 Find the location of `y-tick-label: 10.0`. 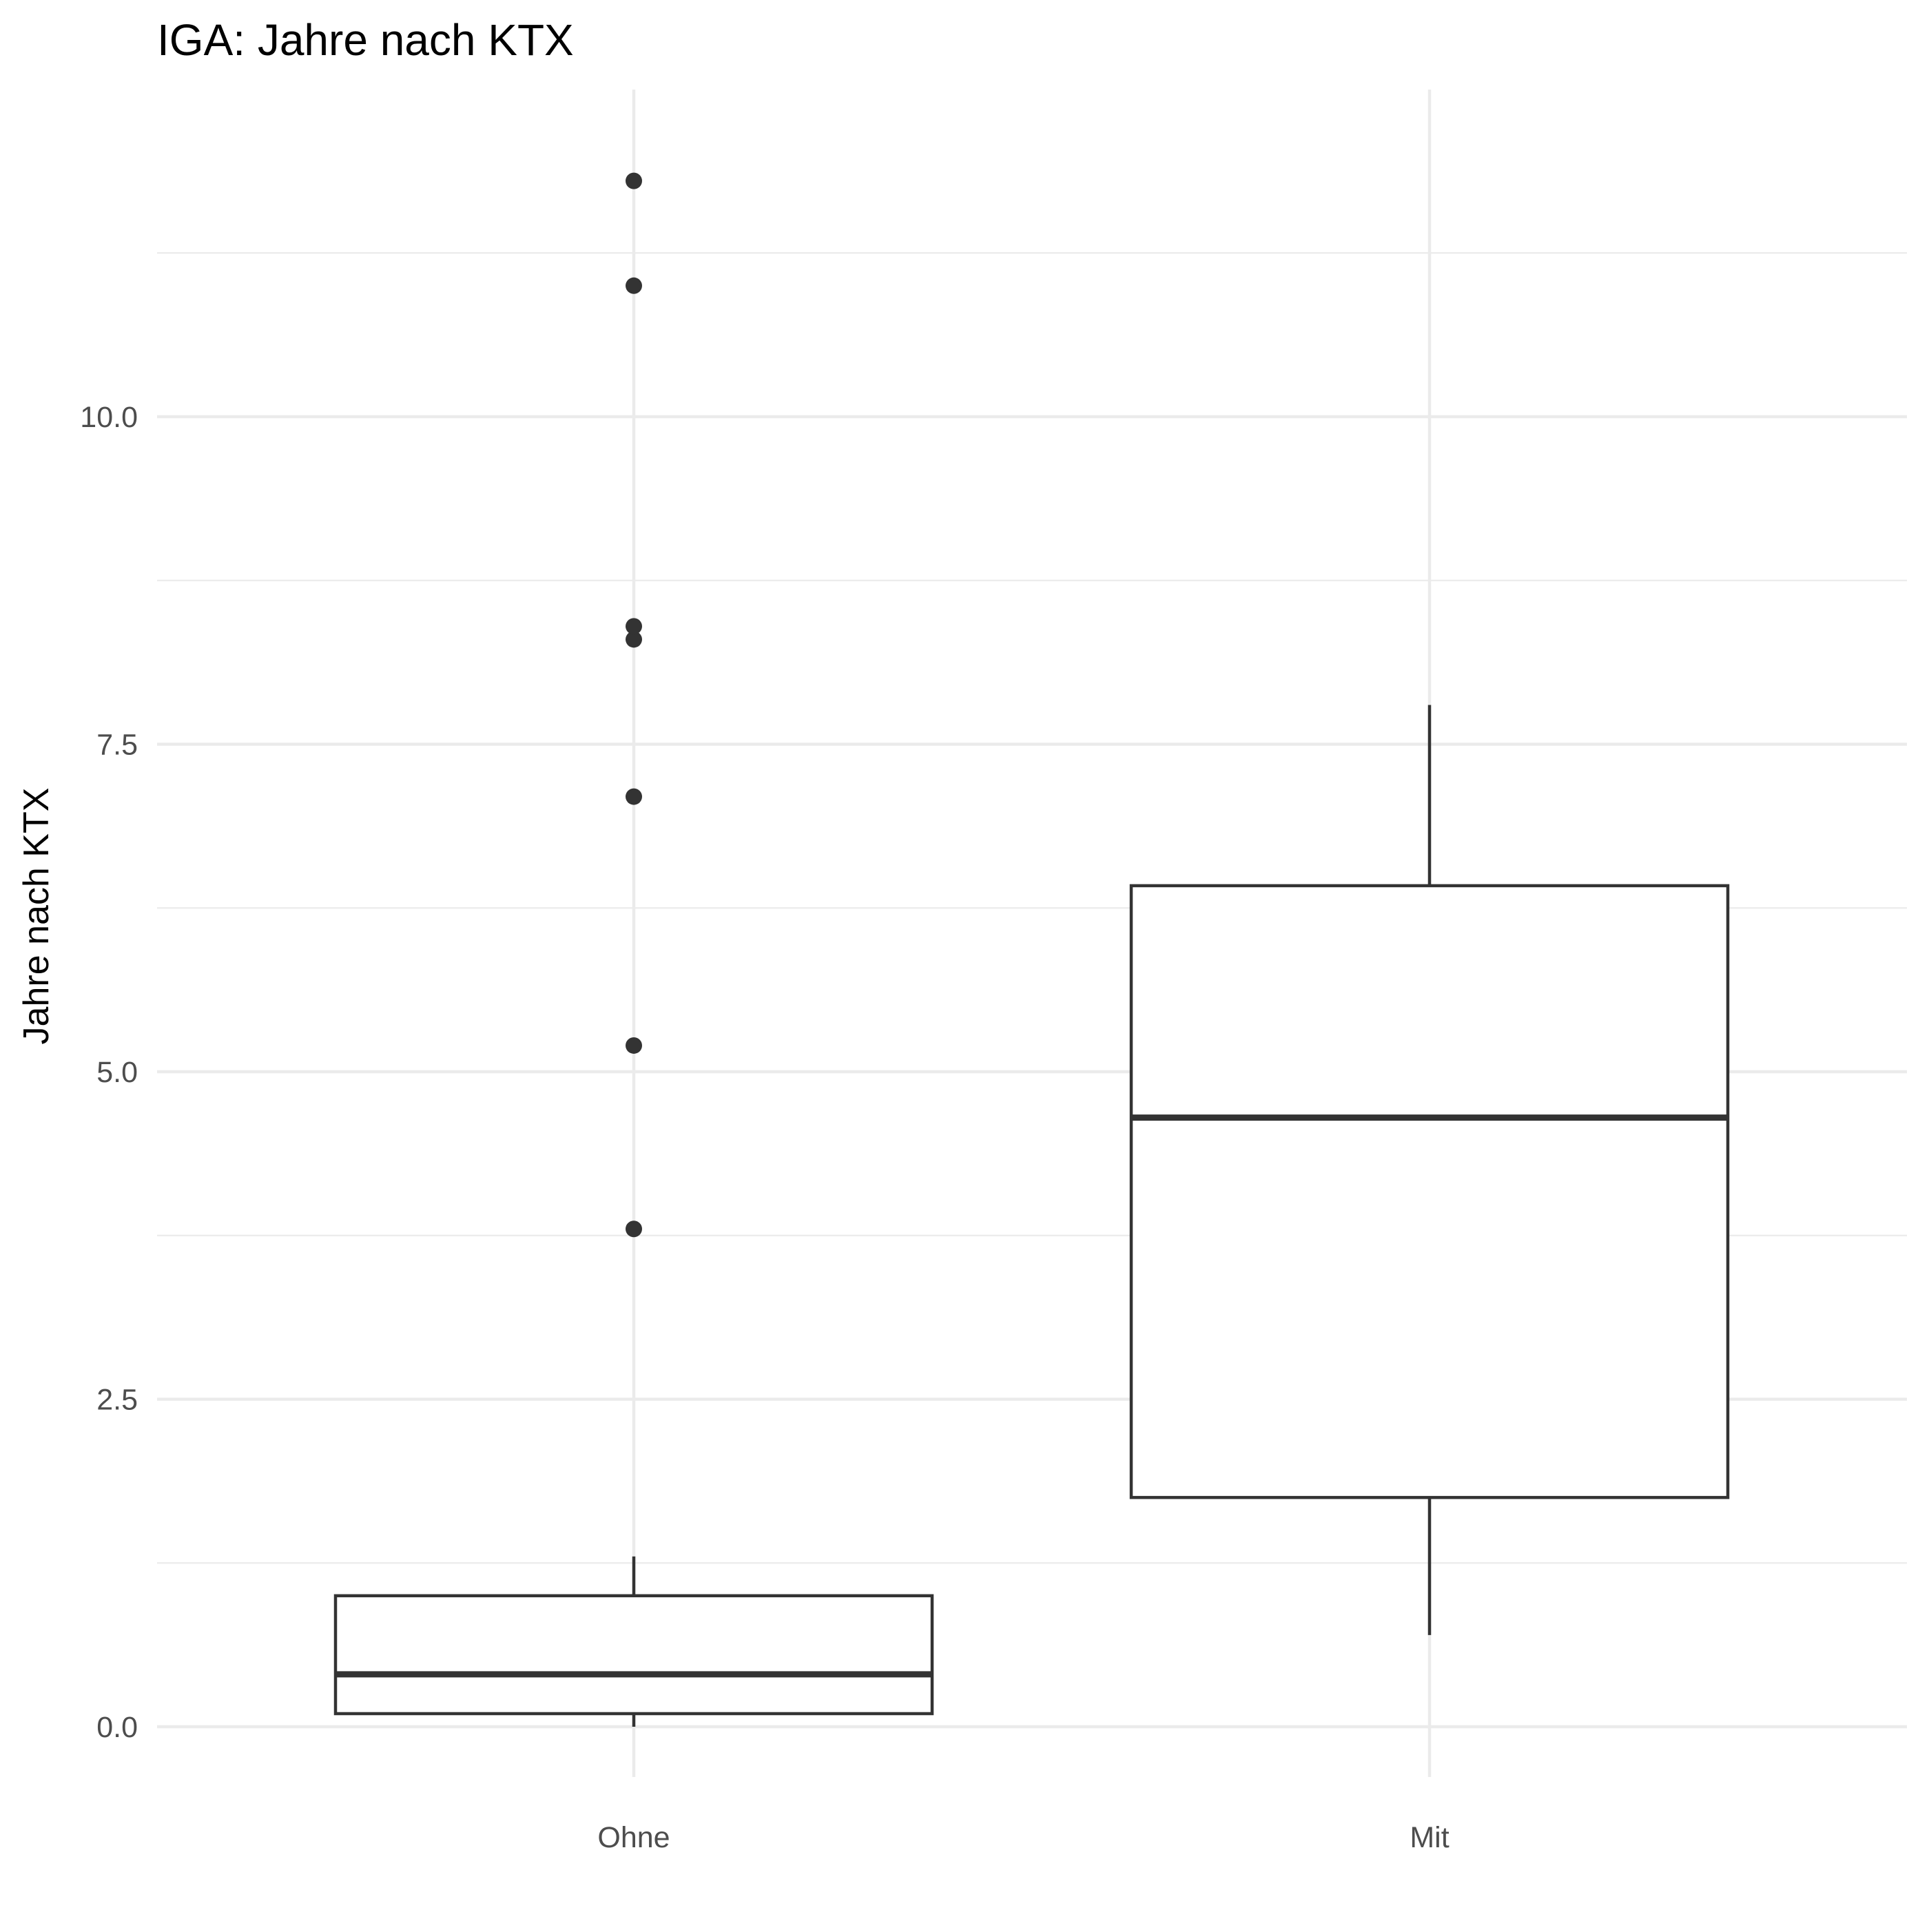

y-tick-label: 10.0 is located at coordinates (109, 417).